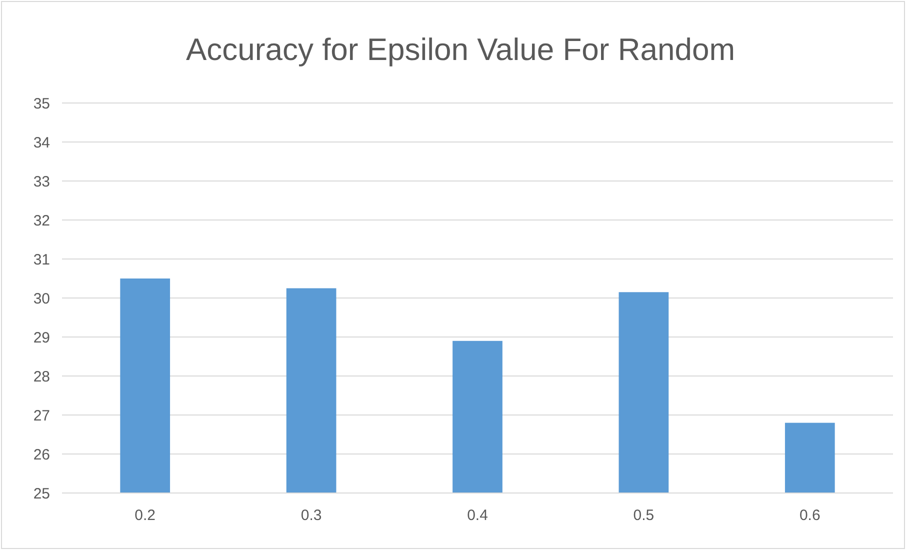 The image size is (909, 552). What do you see at coordinates (41, 103) in the screenshot?
I see `y-tick-label: 35` at bounding box center [41, 103].